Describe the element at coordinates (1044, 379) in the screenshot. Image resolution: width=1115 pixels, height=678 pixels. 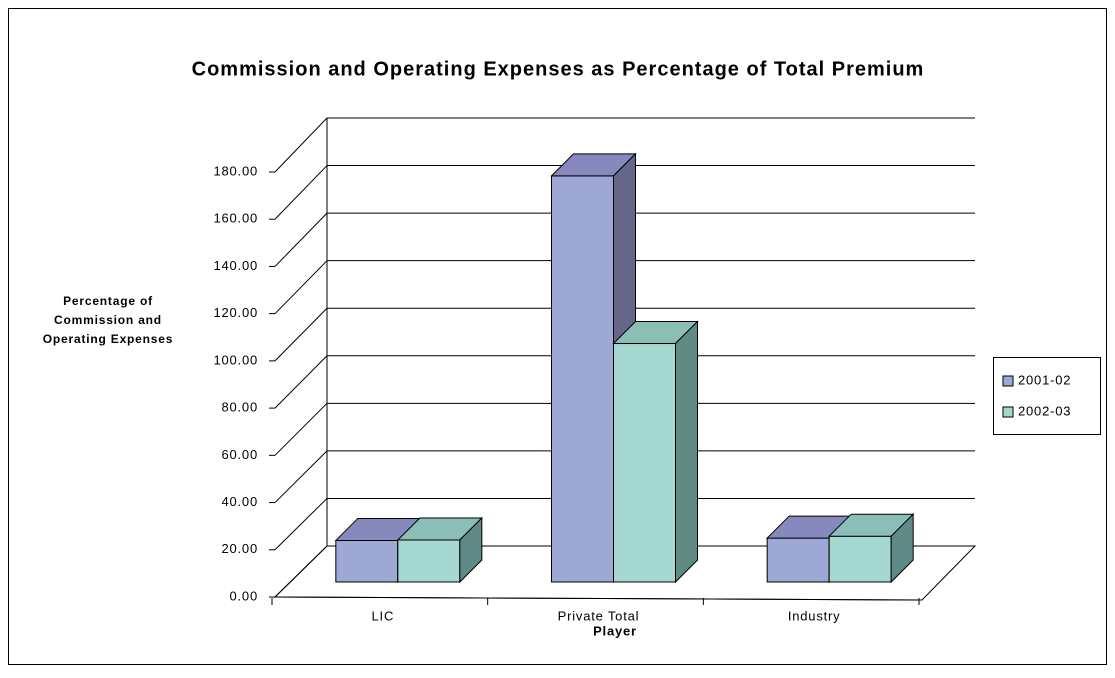
I see `legend-label: 2001-02` at that location.